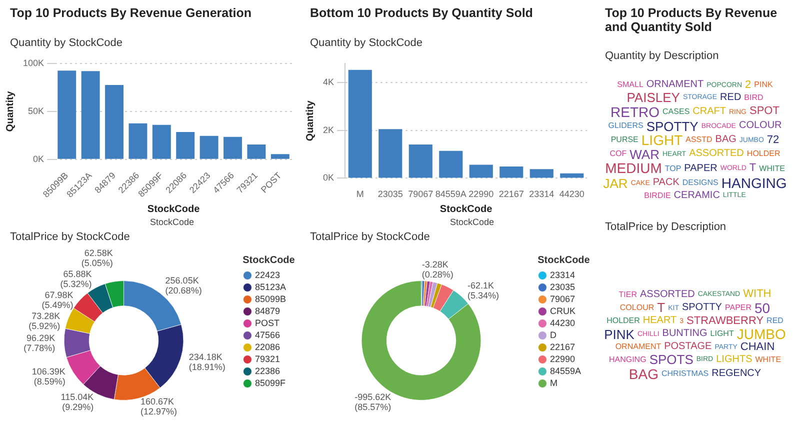 Image resolution: width=795 pixels, height=428 pixels. Describe the element at coordinates (633, 168) in the screenshot. I see `text: MEDIUM` at that location.